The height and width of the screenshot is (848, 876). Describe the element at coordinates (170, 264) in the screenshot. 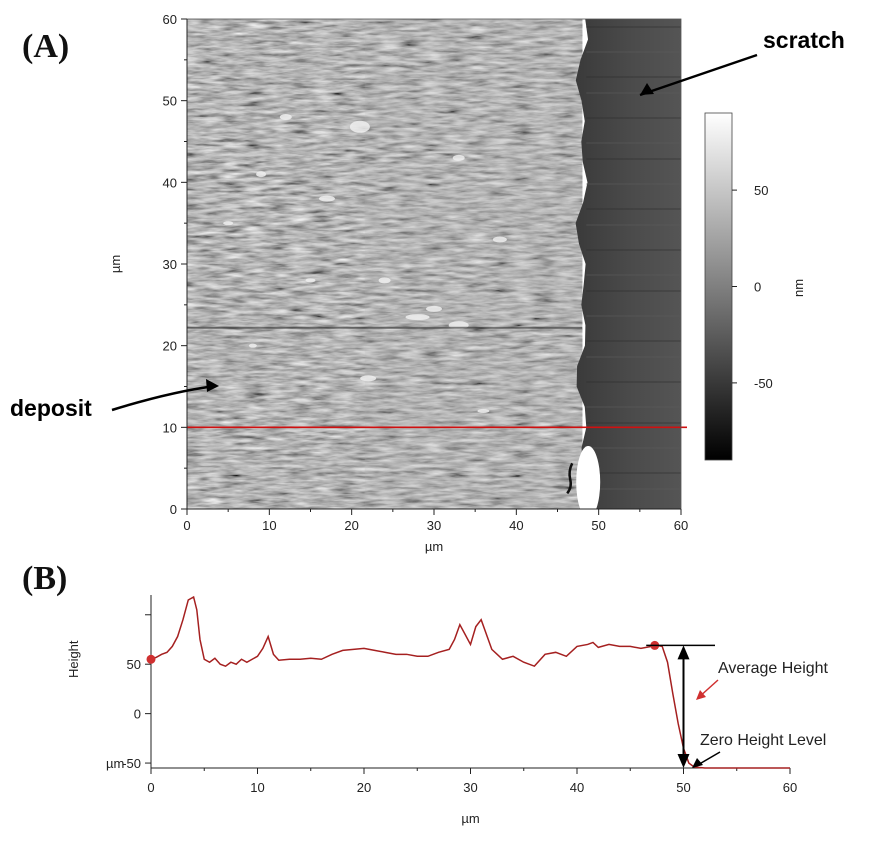

I see `a-y-tick-label: 30` at that location.